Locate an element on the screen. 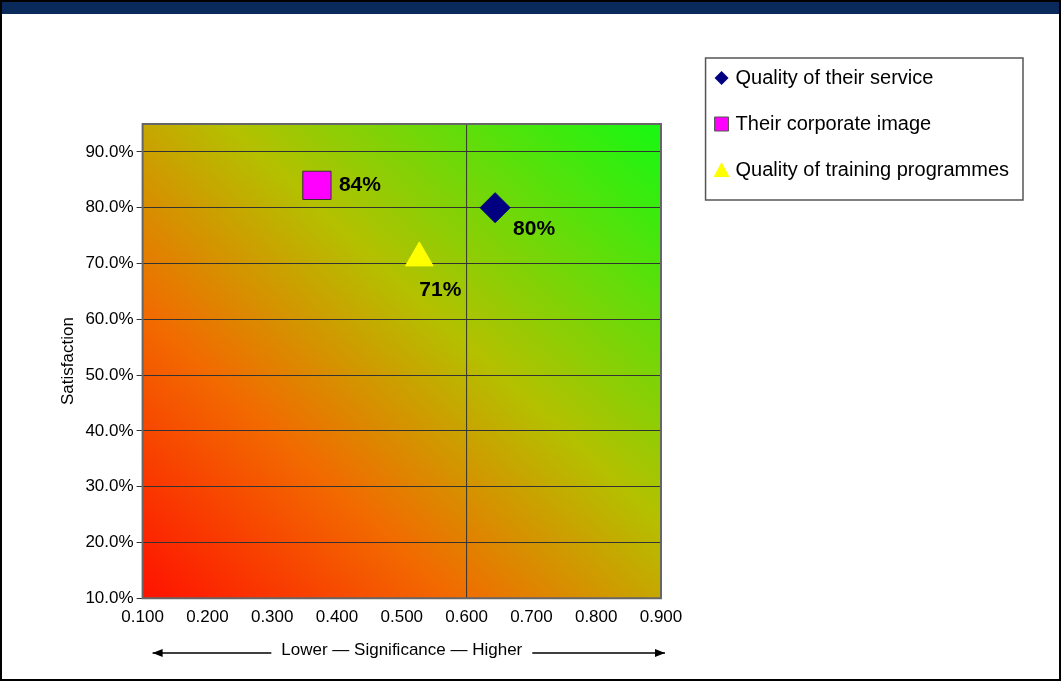 The width and height of the screenshot is (1061, 681). y-tick-label: 30.0% is located at coordinates (109, 486).